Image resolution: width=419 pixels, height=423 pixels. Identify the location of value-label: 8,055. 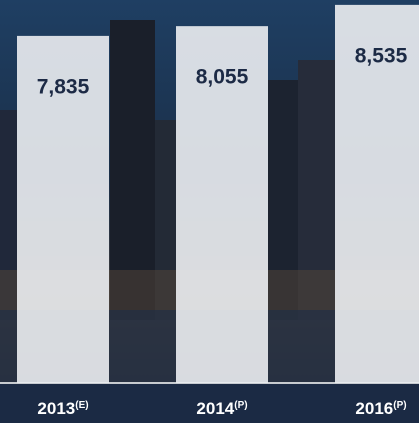
(222, 77).